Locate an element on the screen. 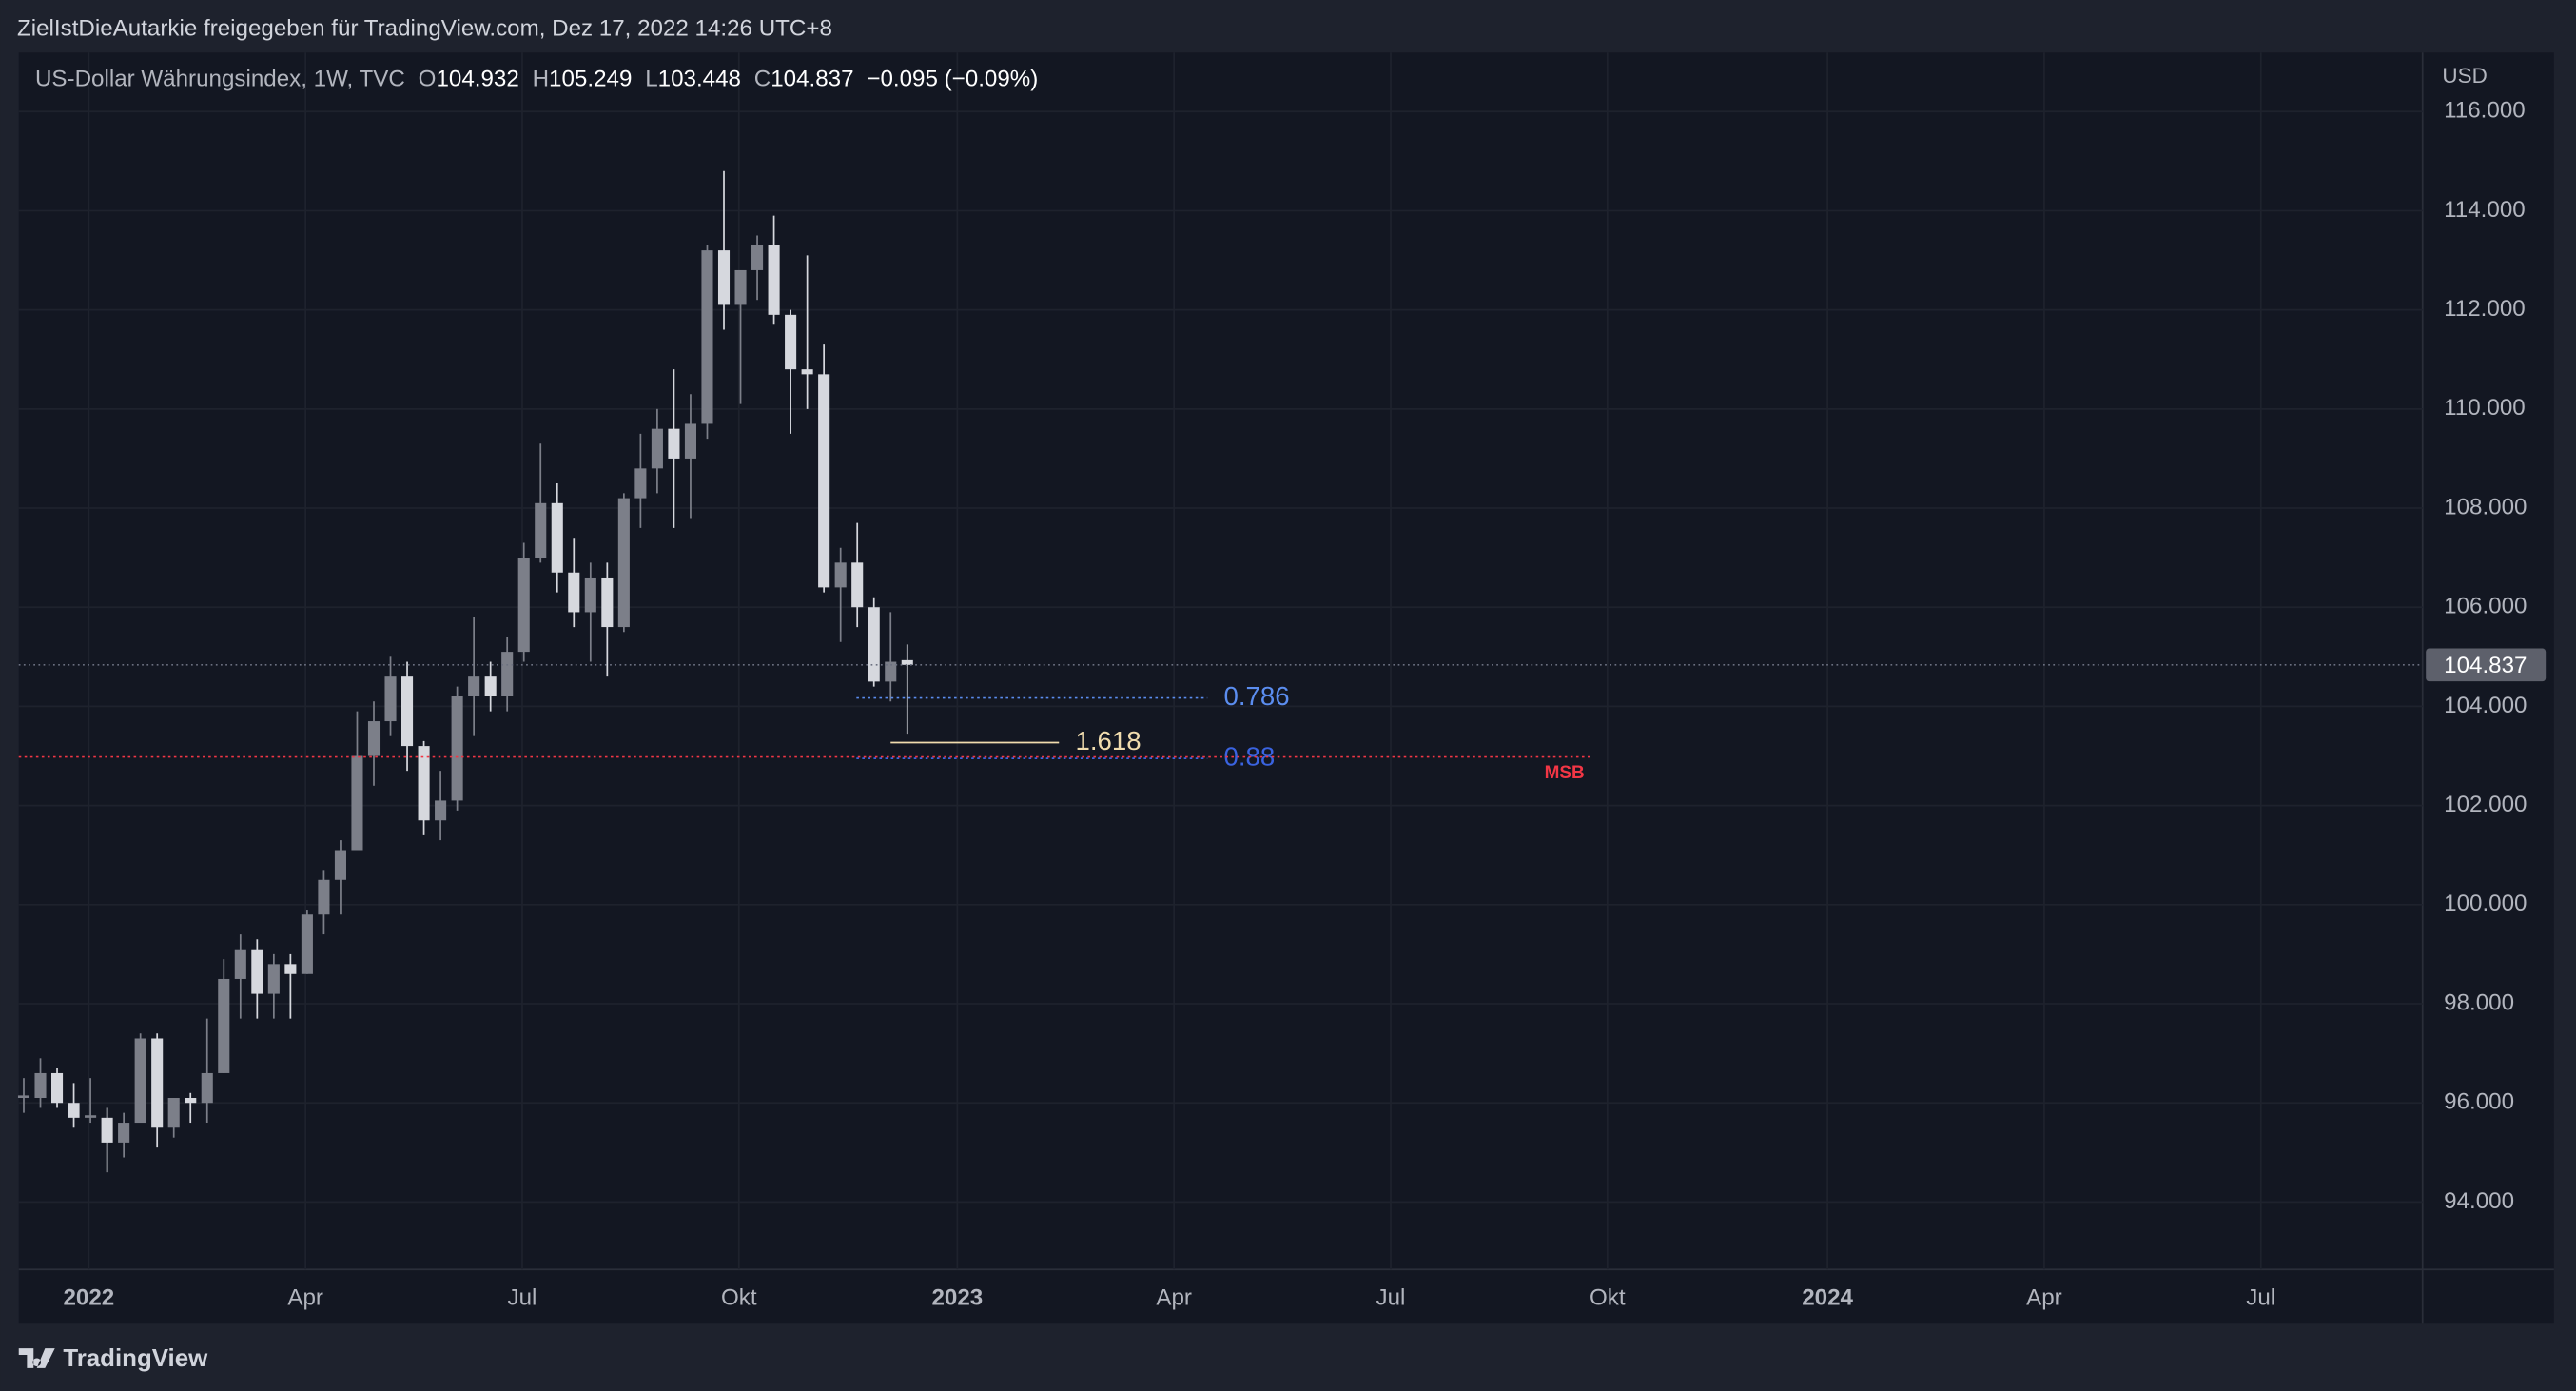 This screenshot has height=1391, width=2576. ohlc-value: 105.249 is located at coordinates (590, 79).